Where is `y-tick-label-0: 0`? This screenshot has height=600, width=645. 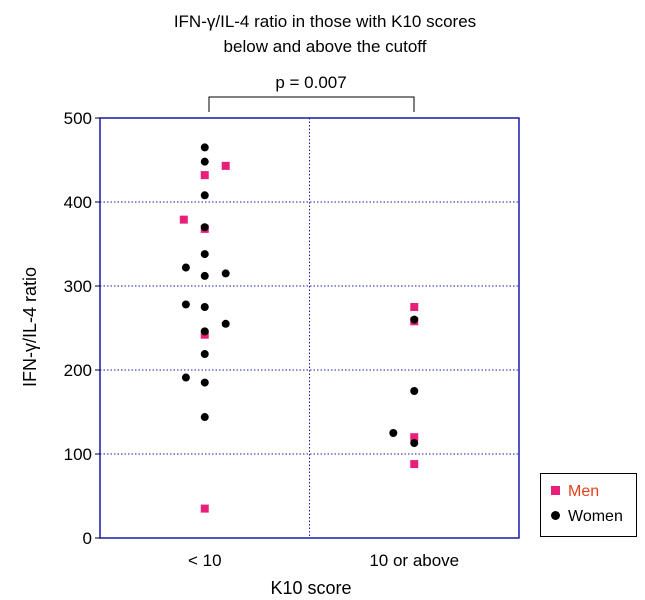 y-tick-label-0: 0 is located at coordinates (87, 538).